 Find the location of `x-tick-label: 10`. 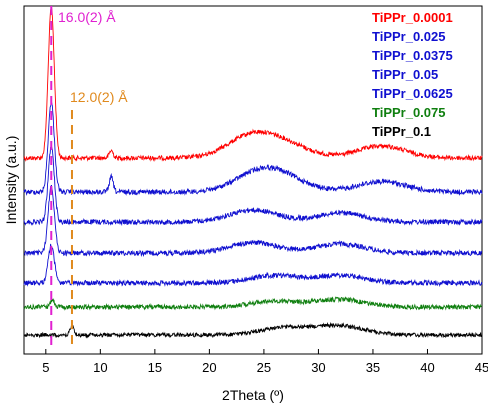

x-tick-label: 10 is located at coordinates (100, 367).